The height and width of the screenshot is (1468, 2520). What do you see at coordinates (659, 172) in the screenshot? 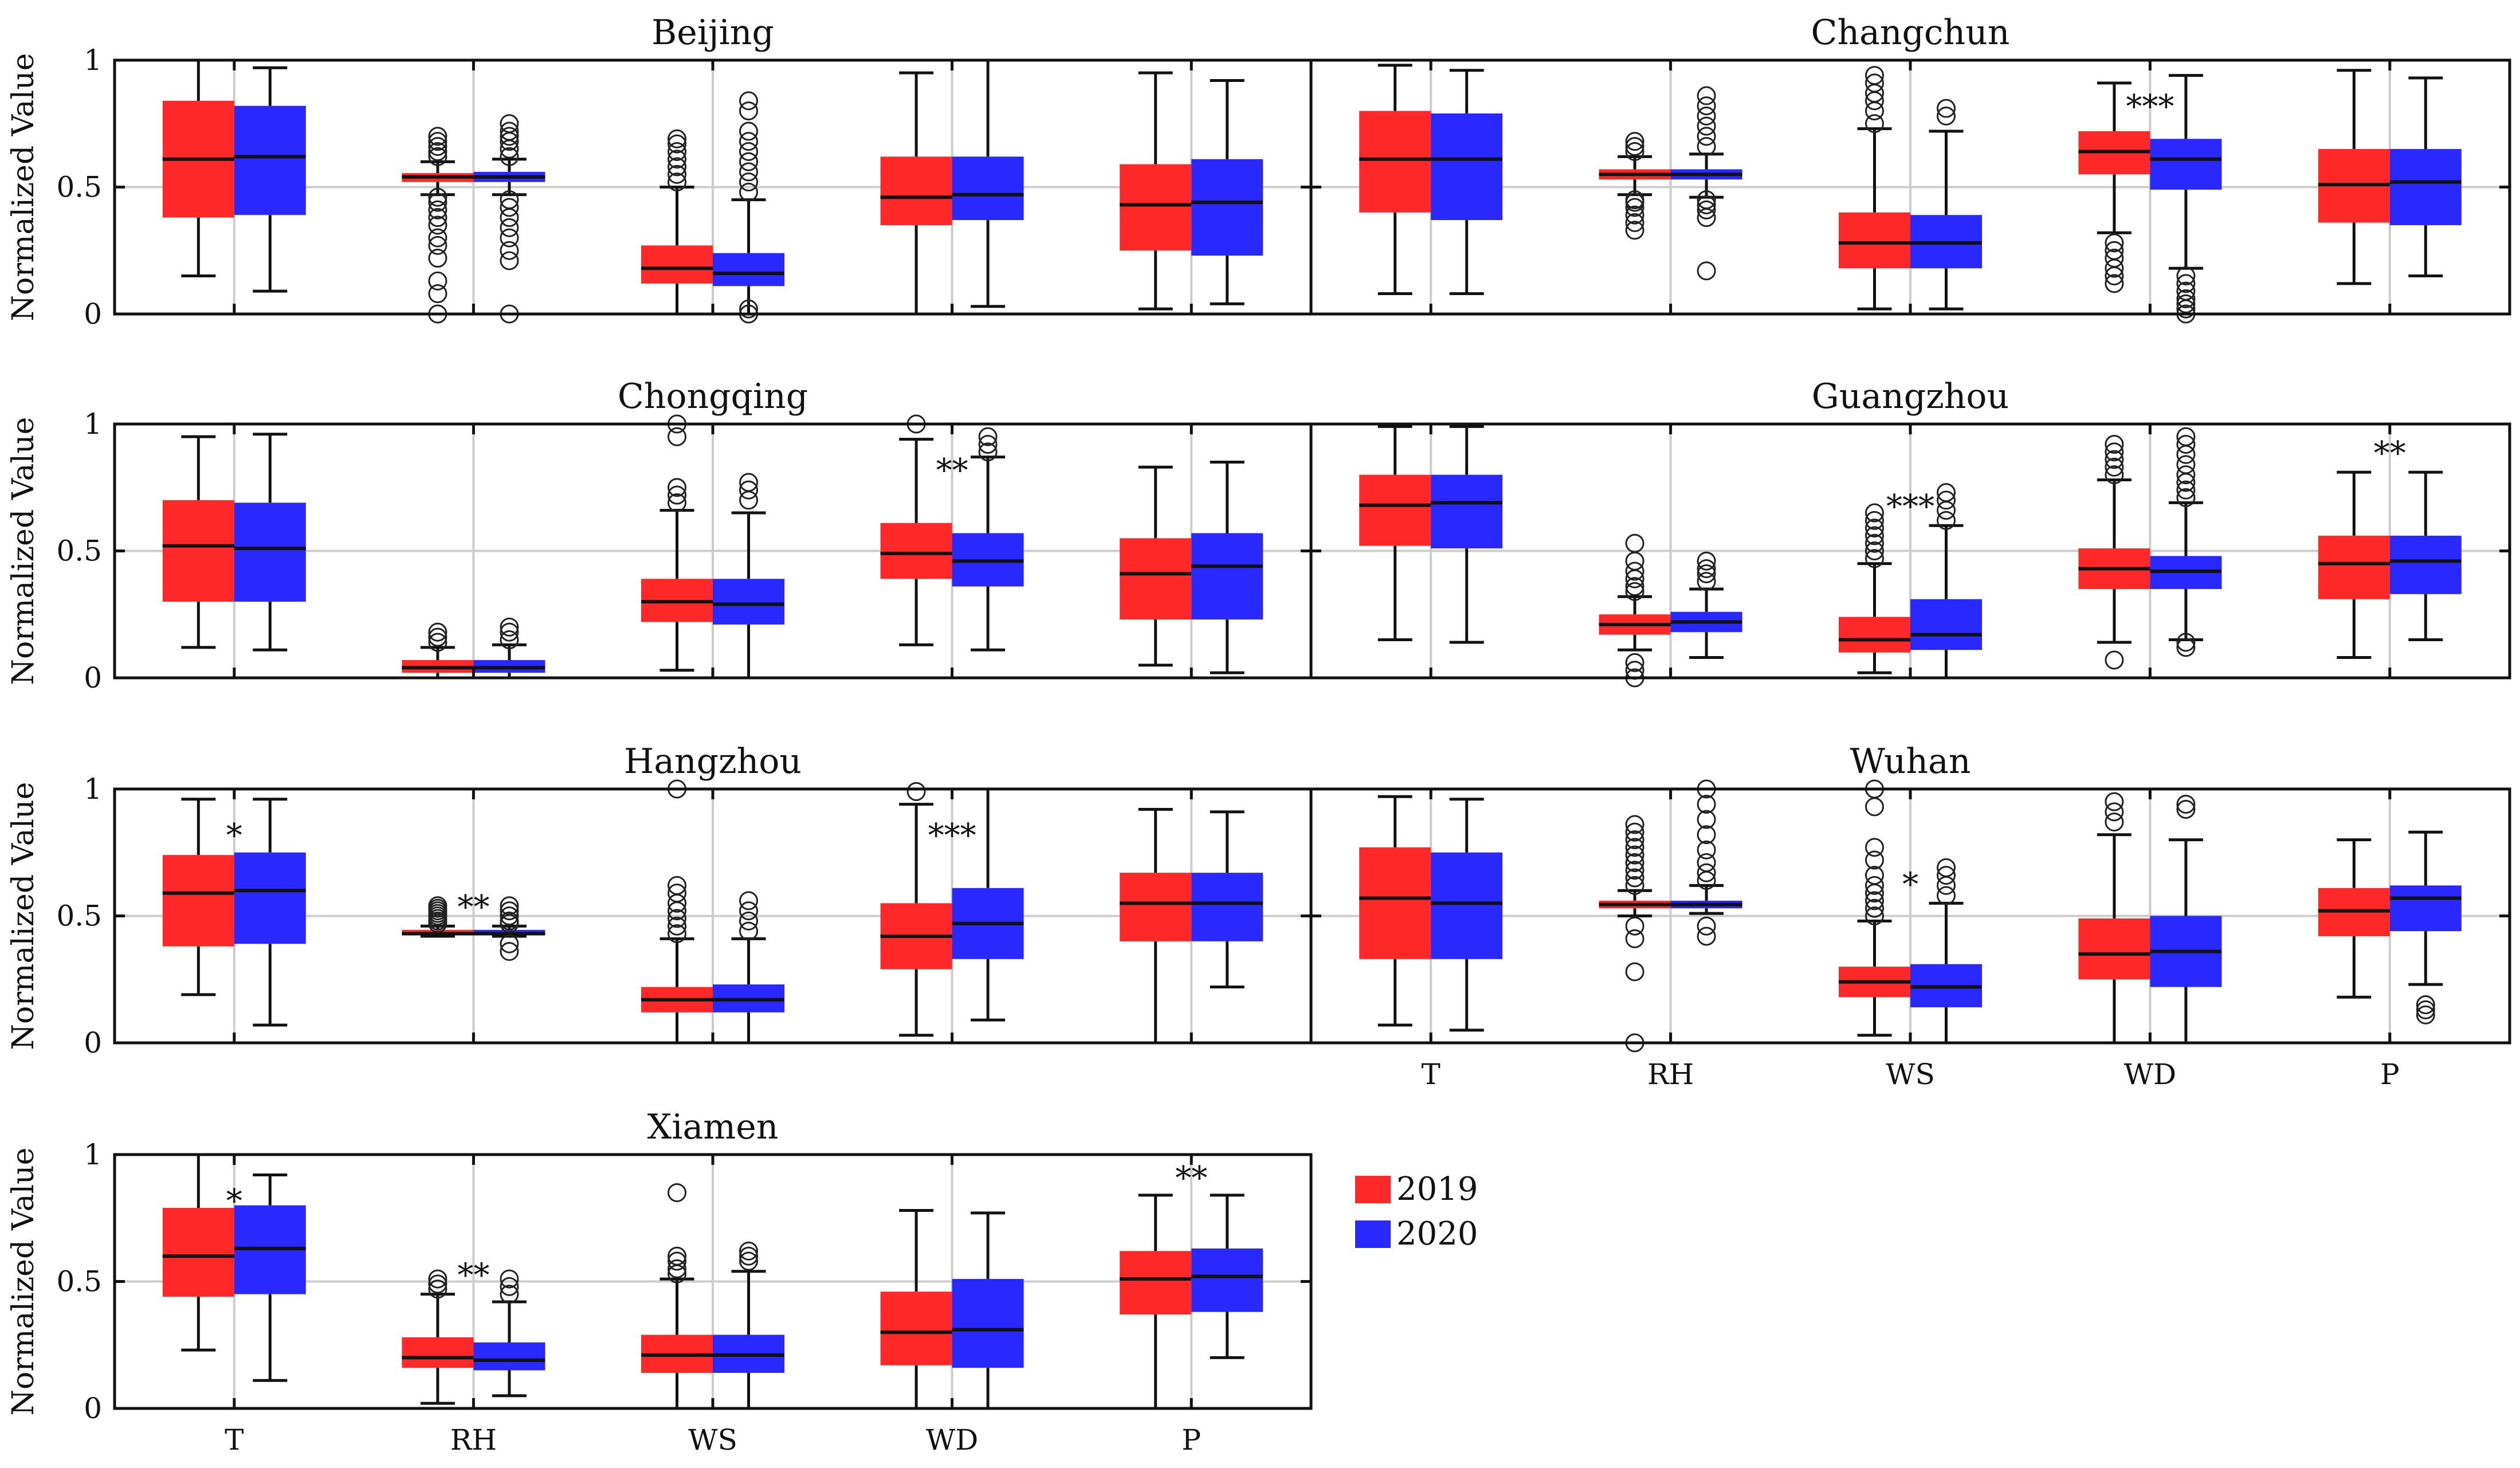
I see `panel-beijing: 0 0.5 1 Normalized Value Beijing` at bounding box center [659, 172].